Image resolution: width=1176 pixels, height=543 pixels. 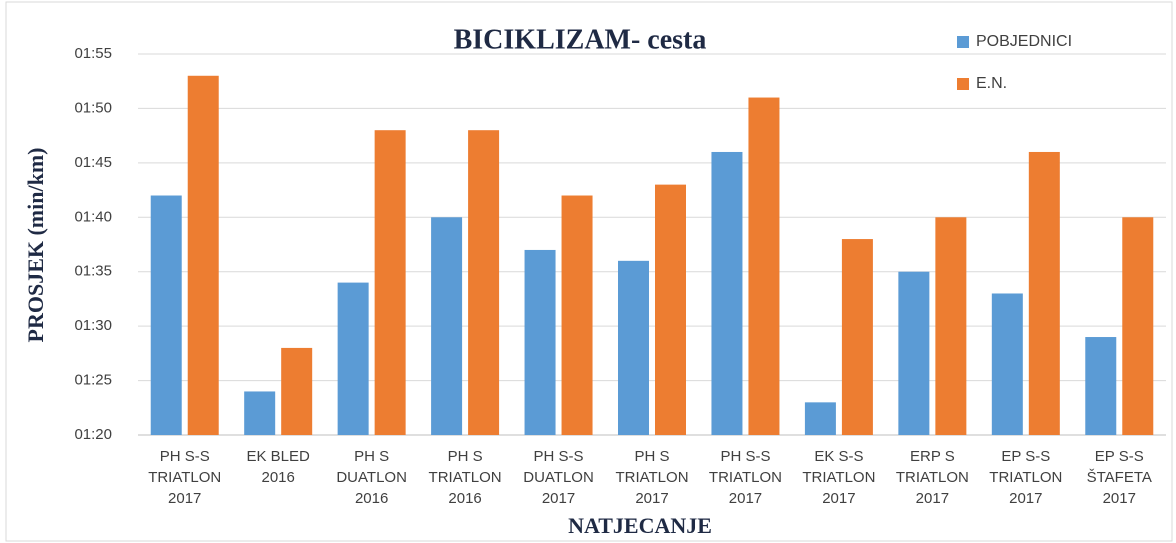 What do you see at coordinates (932, 456) in the screenshot?
I see `x-tick-label: ERP S` at bounding box center [932, 456].